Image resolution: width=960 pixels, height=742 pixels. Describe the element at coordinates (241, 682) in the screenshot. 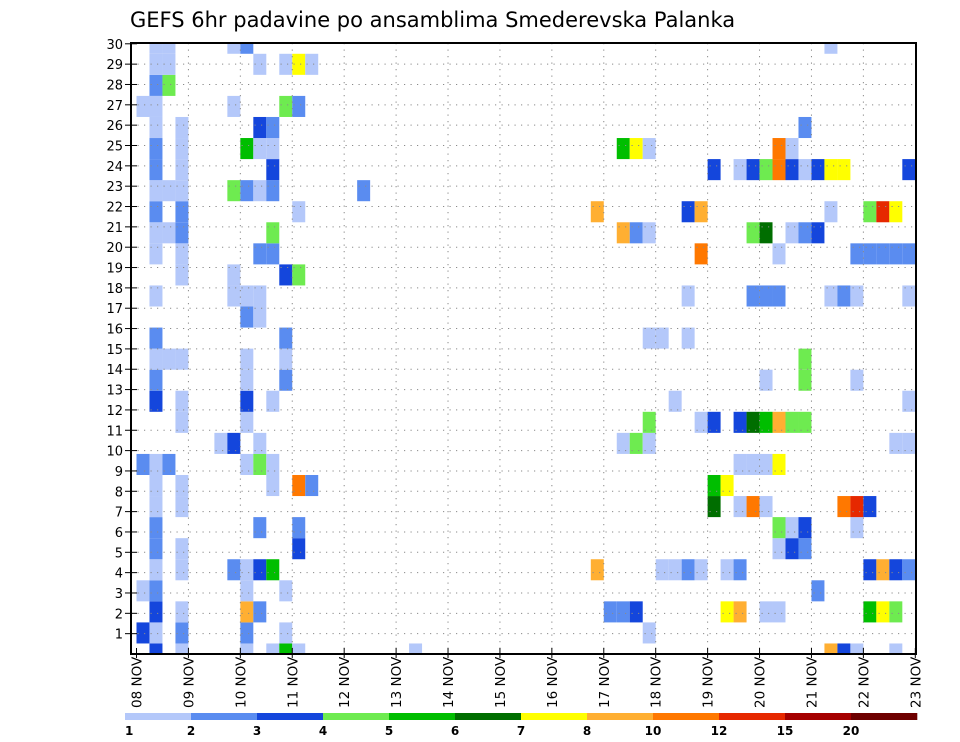

I see `x-tick-label: 10 NOV` at that location.